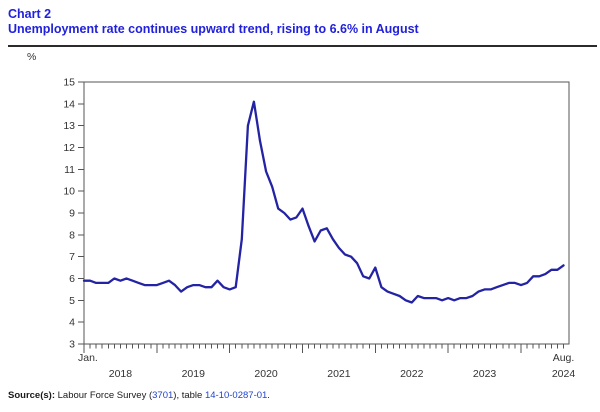 This screenshot has height=412, width=600. Describe the element at coordinates (69, 126) in the screenshot. I see `y-tick-label: 13` at that location.